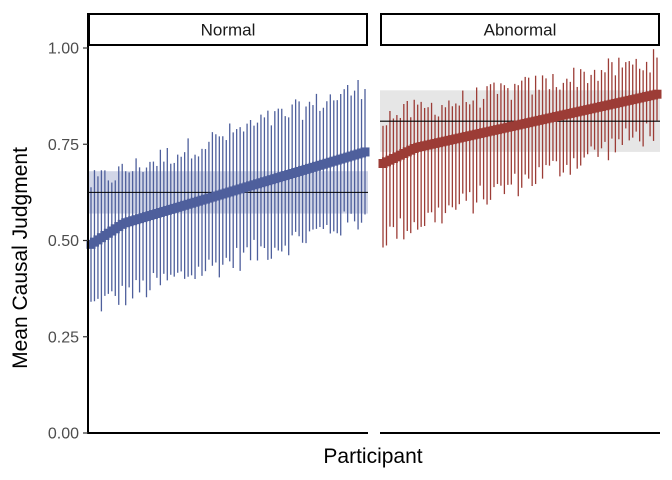 This screenshot has height=480, width=672. What do you see at coordinates (372, 456) in the screenshot?
I see `x-axis-title: Participant` at bounding box center [372, 456].